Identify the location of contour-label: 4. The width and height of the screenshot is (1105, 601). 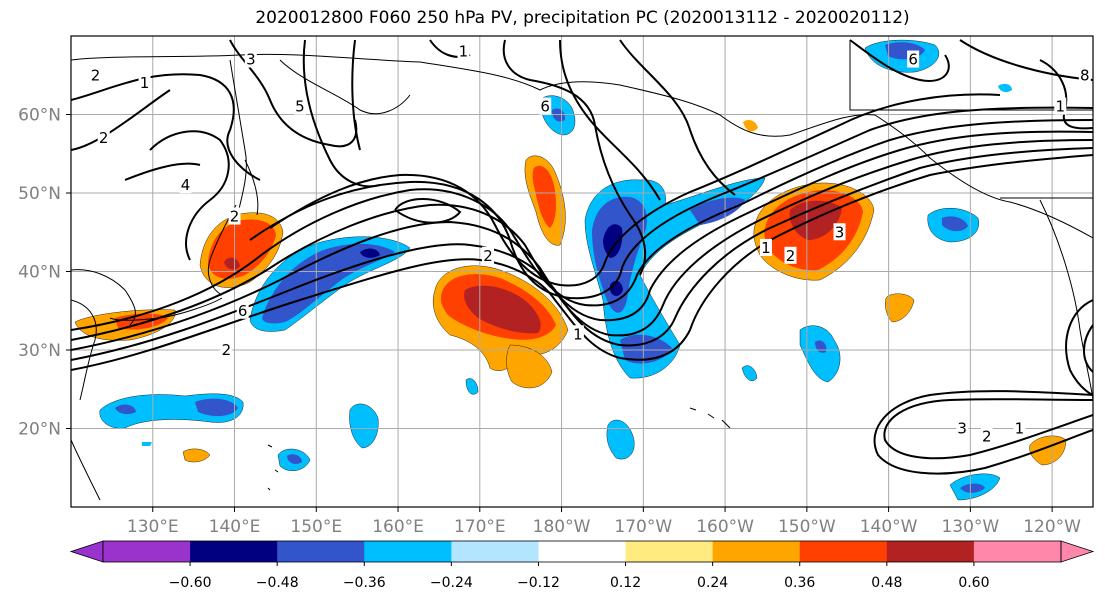
(186, 185).